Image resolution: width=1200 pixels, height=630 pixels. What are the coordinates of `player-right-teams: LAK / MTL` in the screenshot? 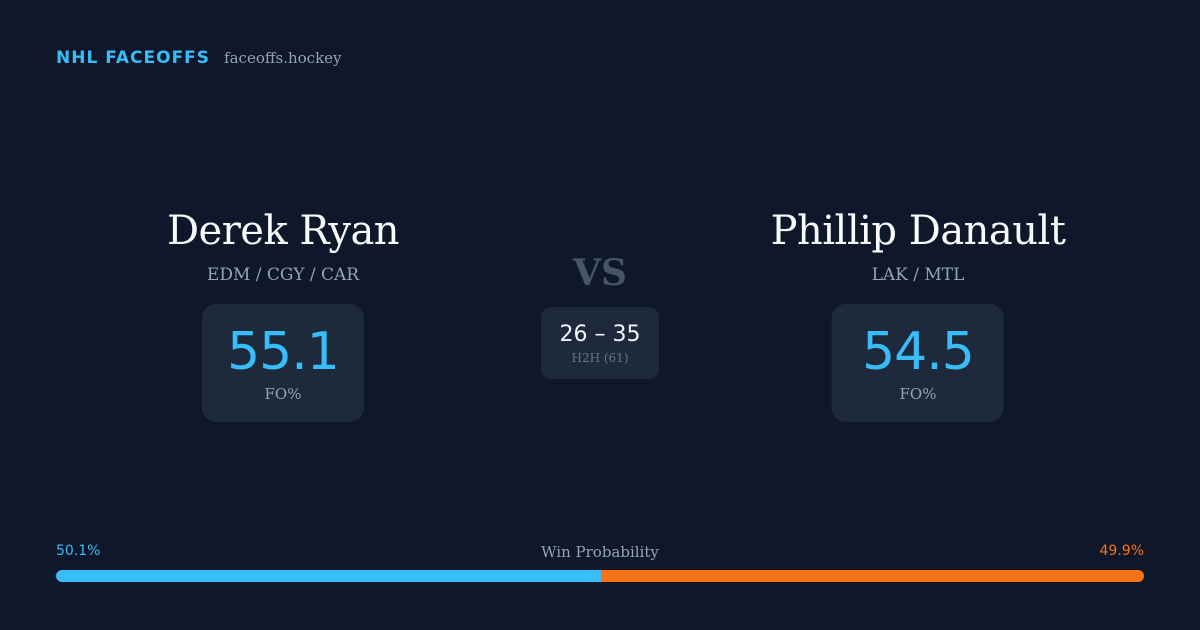 It's located at (918, 275).